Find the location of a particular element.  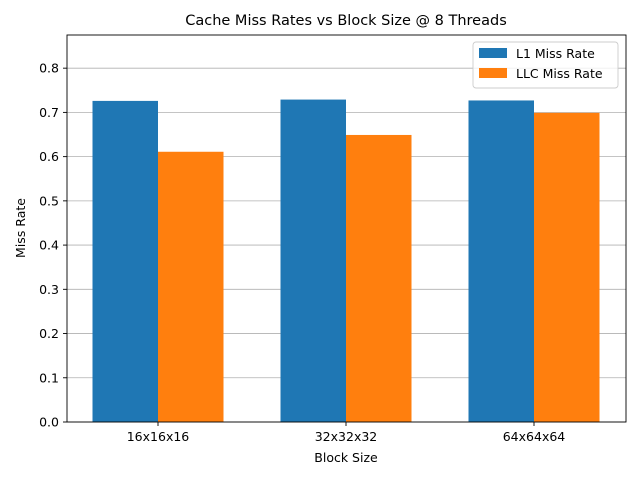

y-tick-label: 0.7 is located at coordinates (49, 112).